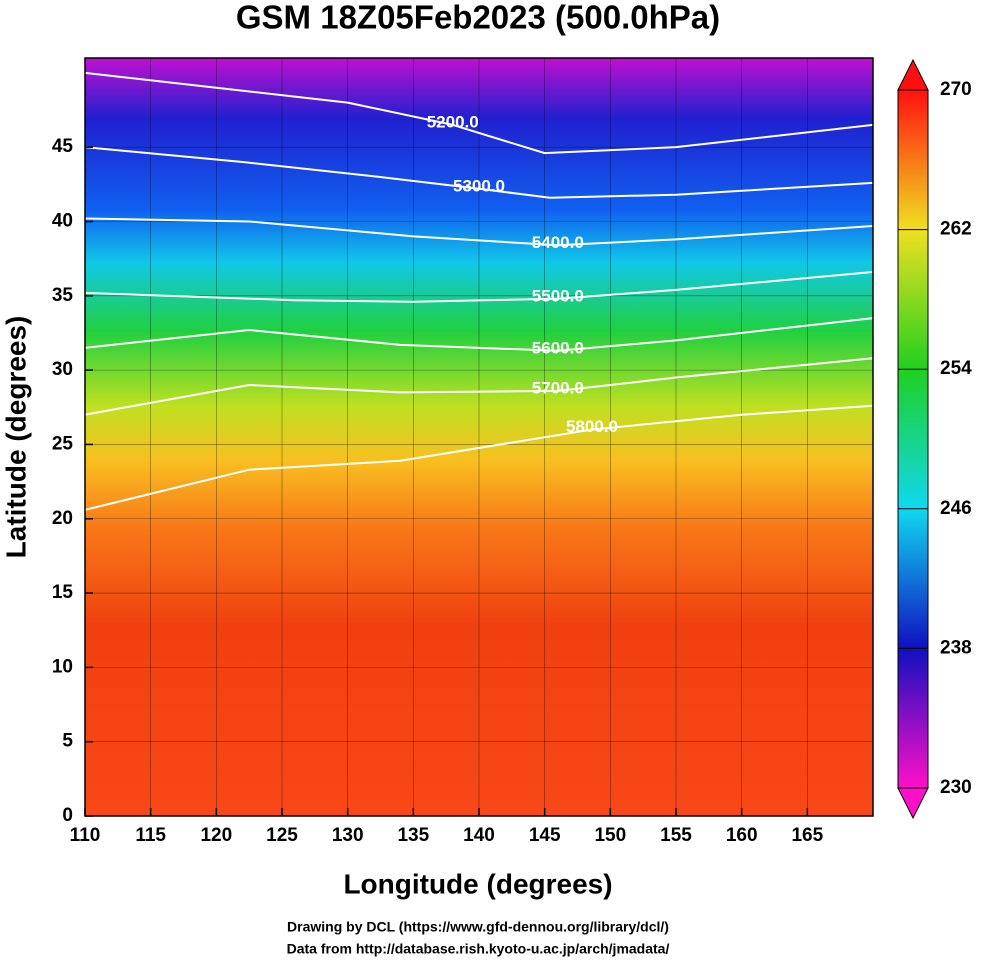 The width and height of the screenshot is (982, 962). I want to click on x-tick-label: 130, so click(348, 835).